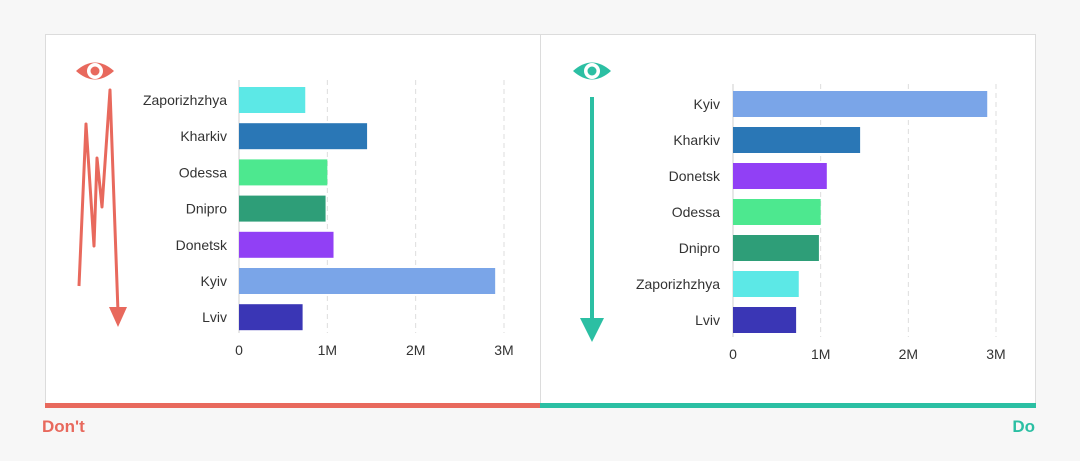 This screenshot has height=461, width=1080. I want to click on do-underline, so click(788, 405).